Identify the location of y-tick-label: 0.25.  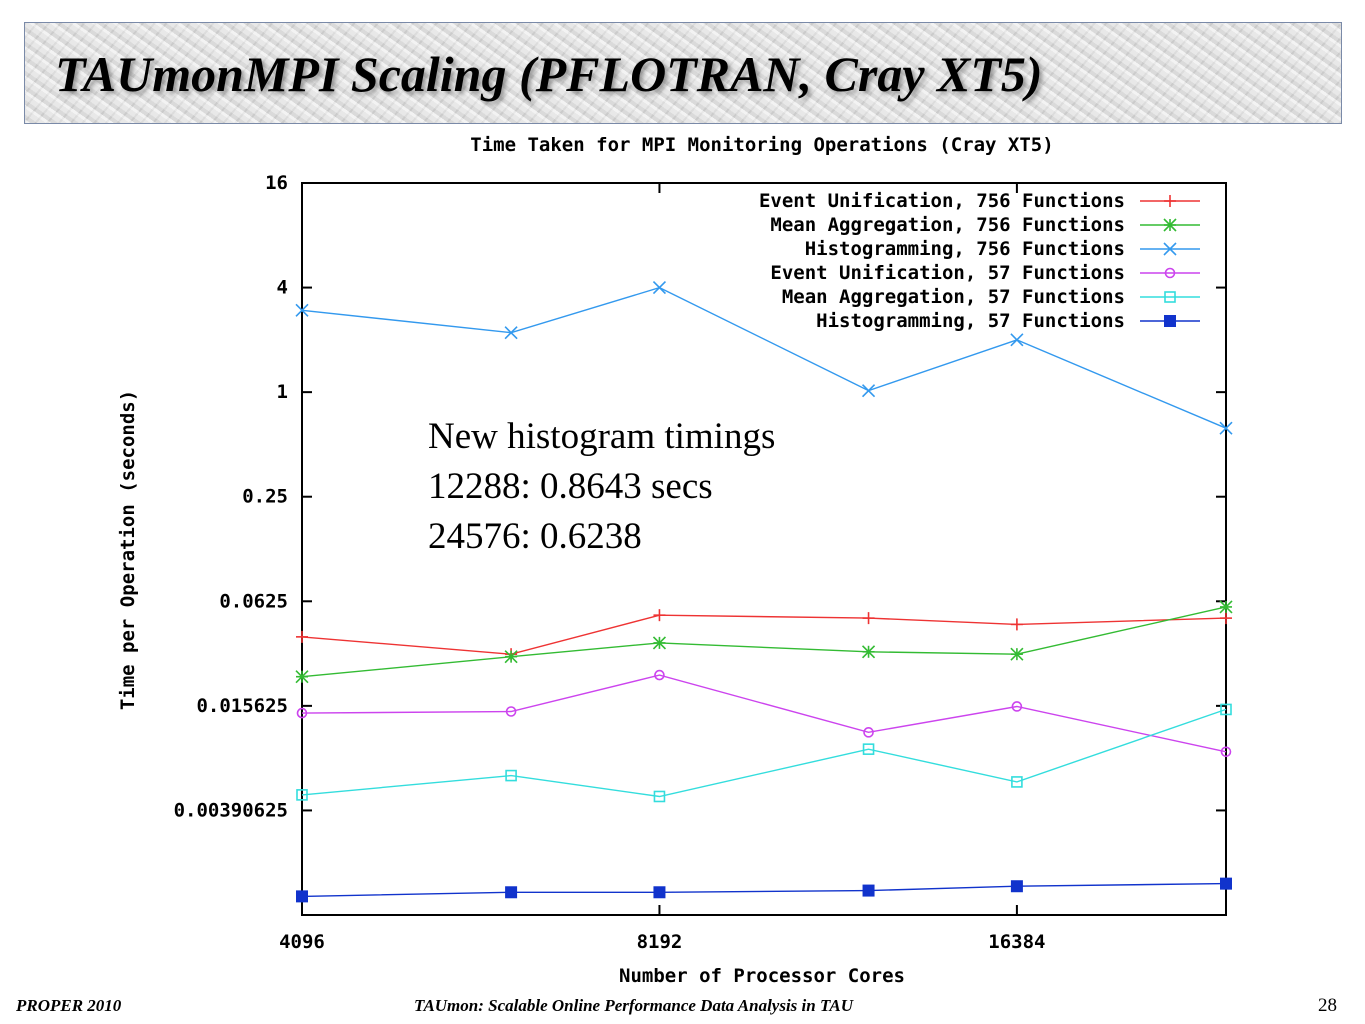
(265, 497).